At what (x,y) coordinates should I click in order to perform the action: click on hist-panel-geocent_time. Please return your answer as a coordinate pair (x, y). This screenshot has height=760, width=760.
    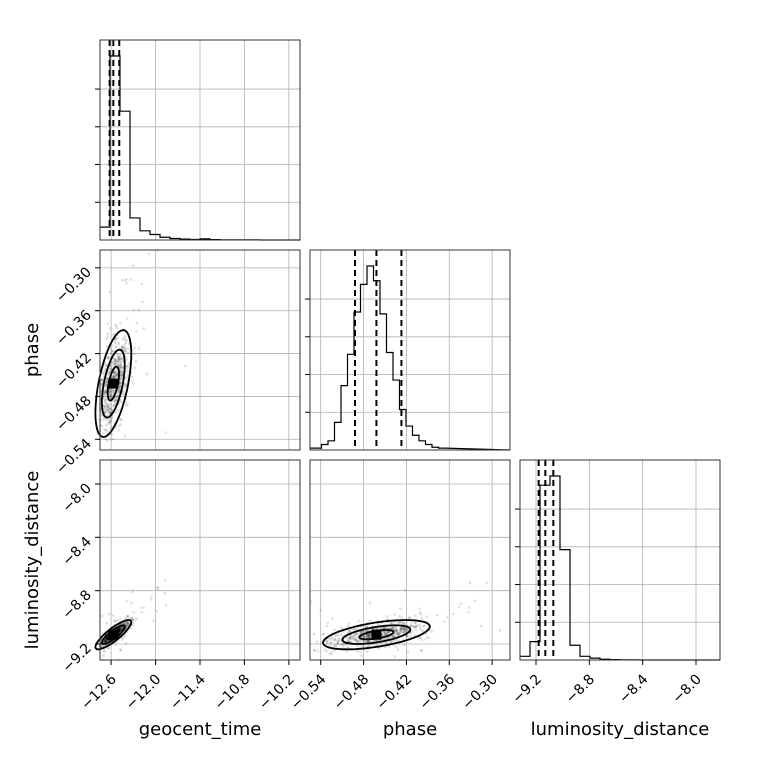
    Looking at the image, I should click on (198, 140).